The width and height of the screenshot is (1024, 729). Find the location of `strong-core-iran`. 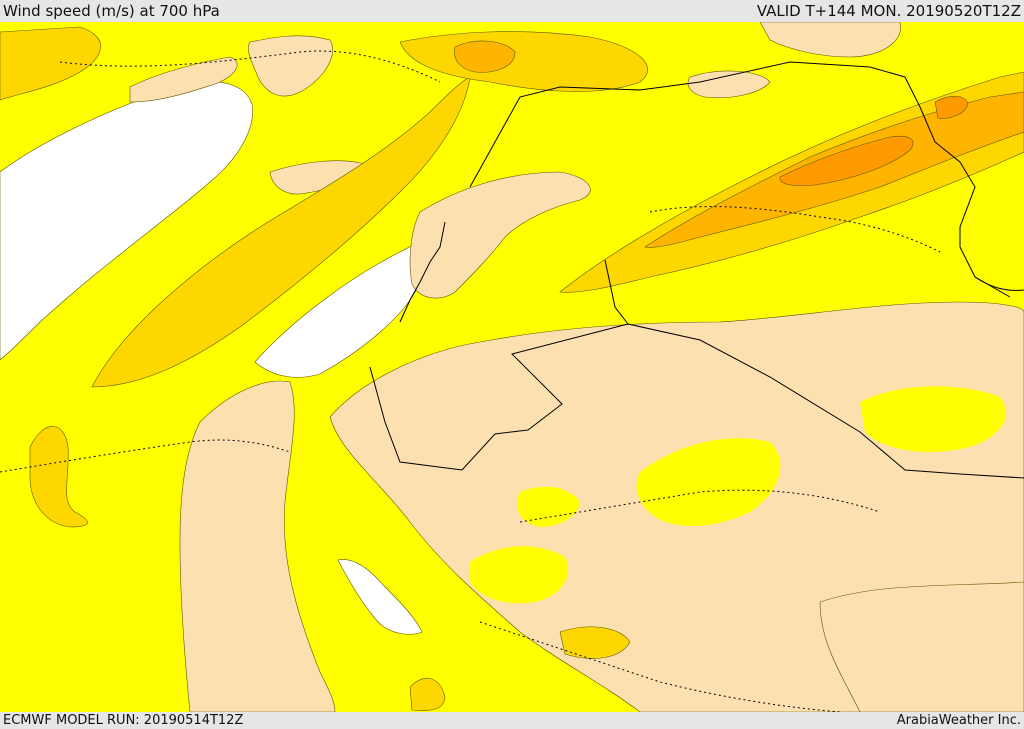

strong-core-iran is located at coordinates (951, 107).